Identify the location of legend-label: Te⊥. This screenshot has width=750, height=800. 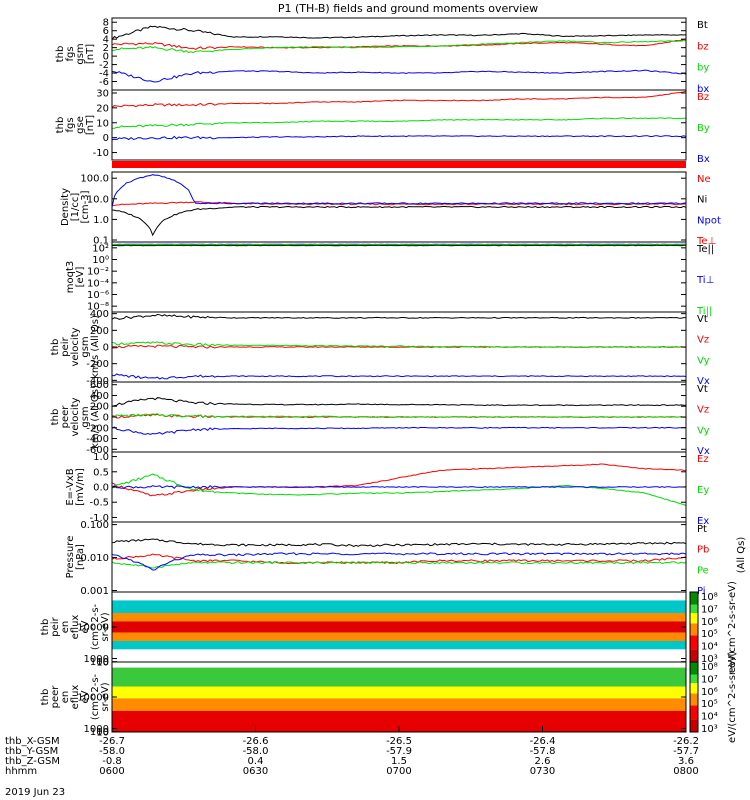
(706, 241).